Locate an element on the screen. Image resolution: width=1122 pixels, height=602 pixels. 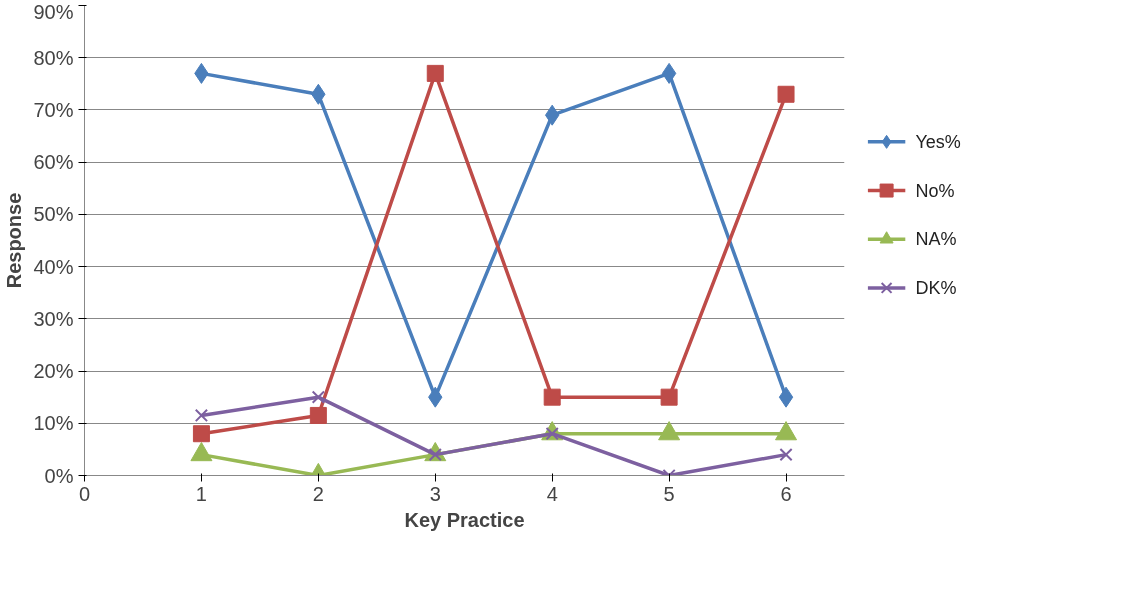
legend-label: No% is located at coordinates (935, 190).